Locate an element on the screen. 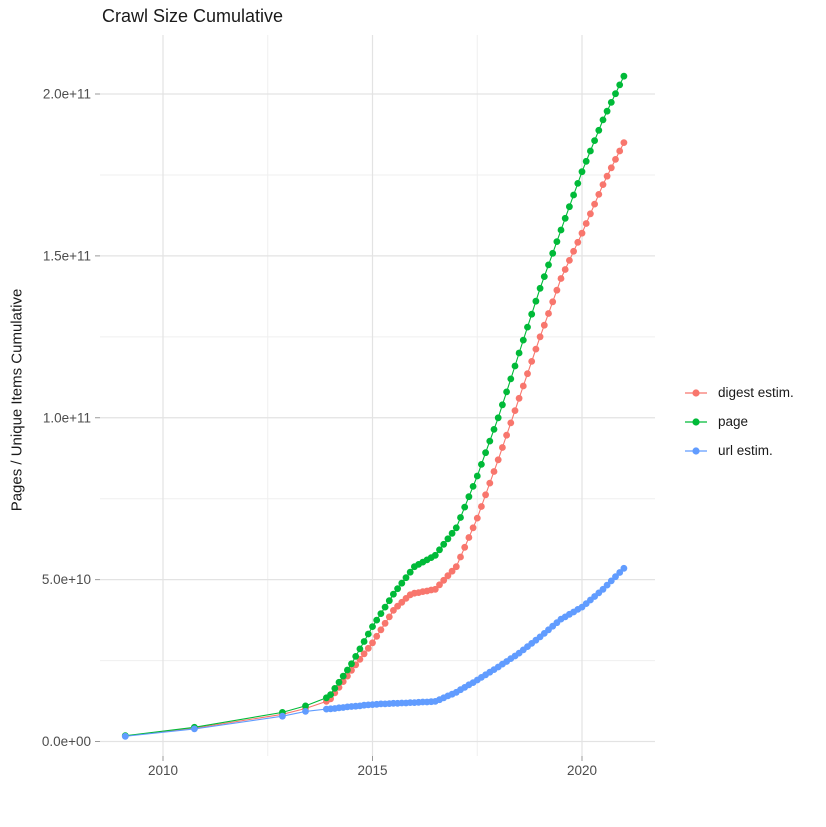  y-tick-label: 2.0e+11 is located at coordinates (67, 94).